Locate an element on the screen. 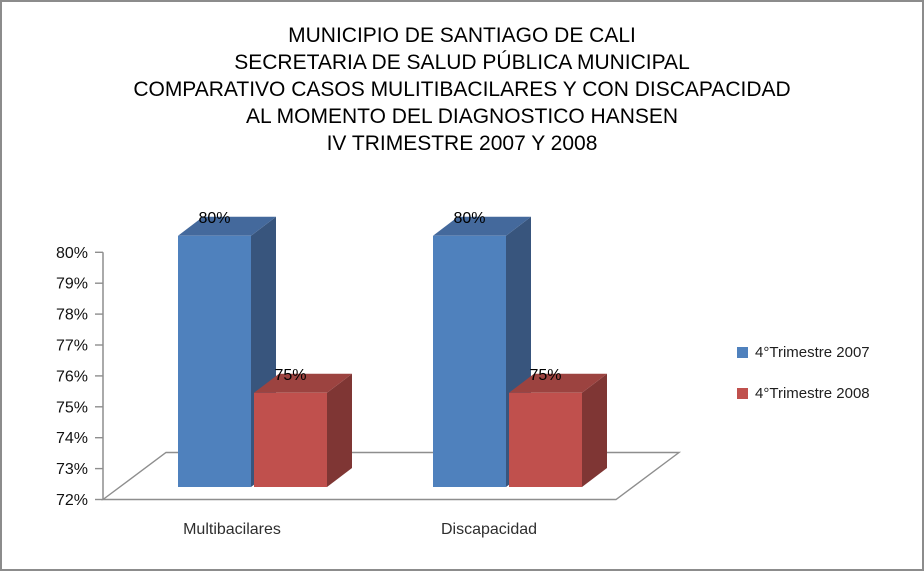  y-tick-label-80: 80% is located at coordinates (72, 253).